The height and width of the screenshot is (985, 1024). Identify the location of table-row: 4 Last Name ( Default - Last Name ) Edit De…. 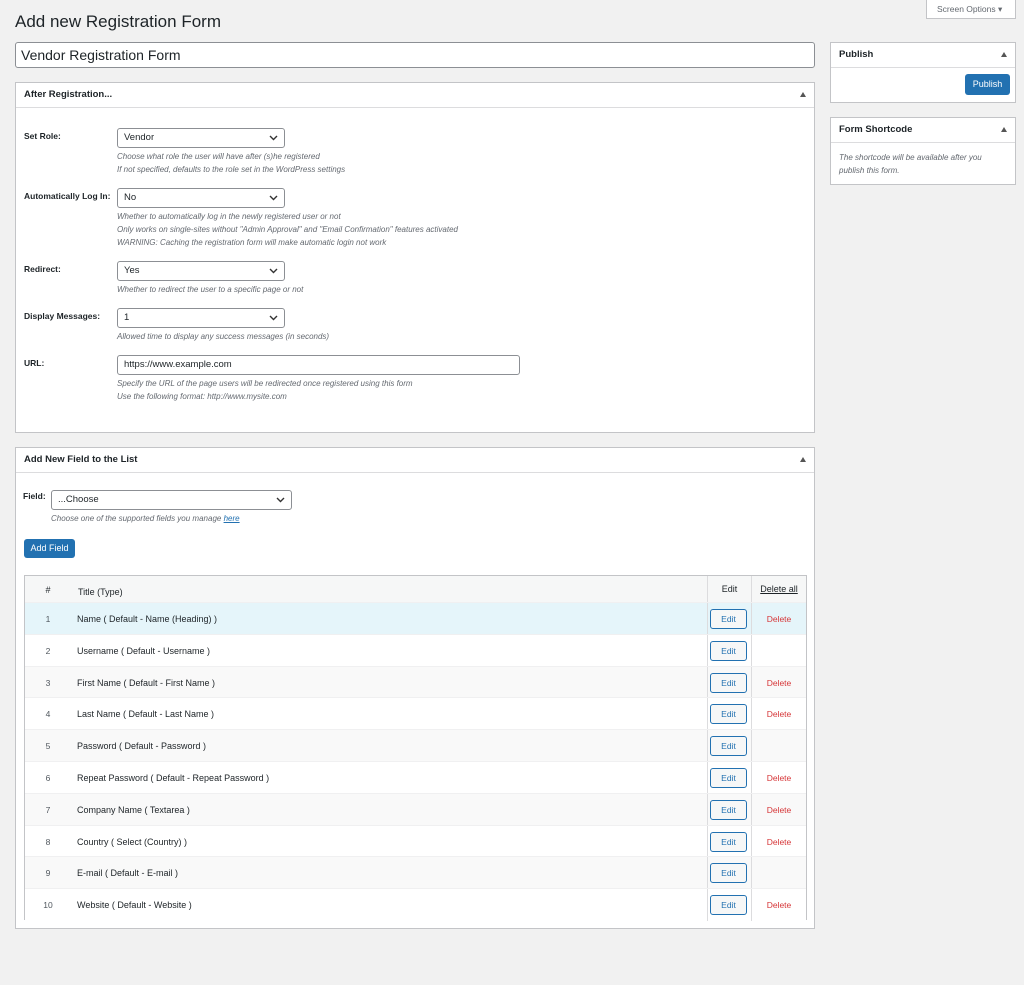
(415, 714).